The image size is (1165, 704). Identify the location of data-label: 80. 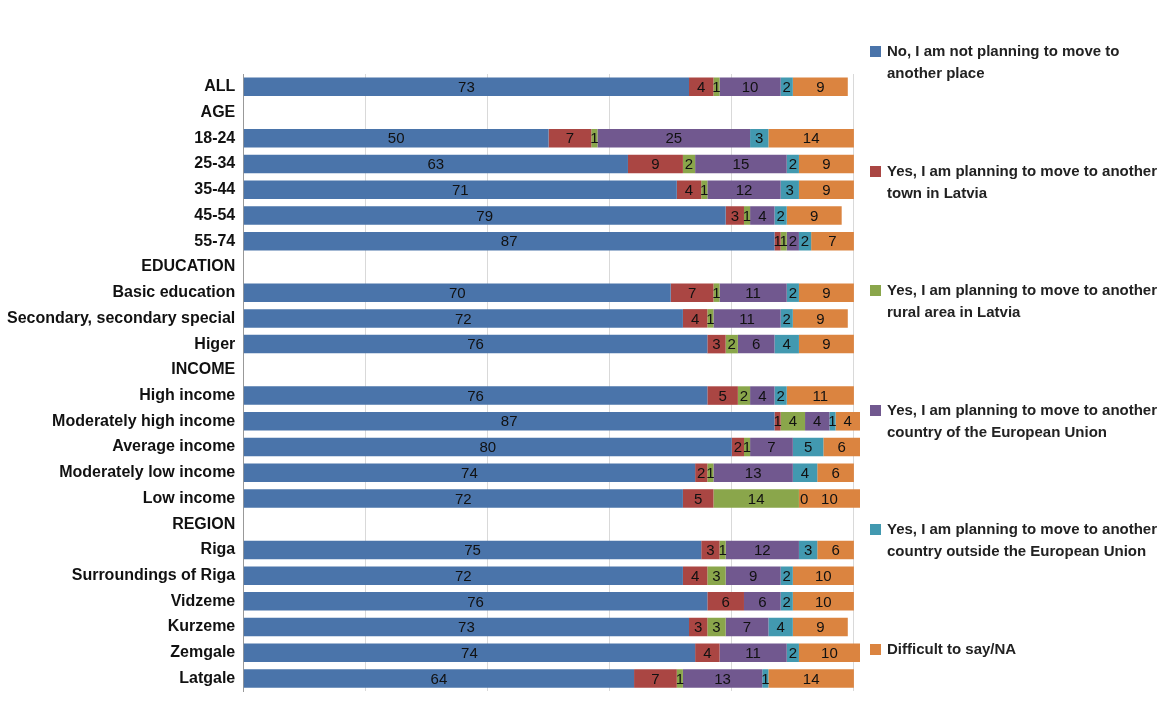
(488, 447).